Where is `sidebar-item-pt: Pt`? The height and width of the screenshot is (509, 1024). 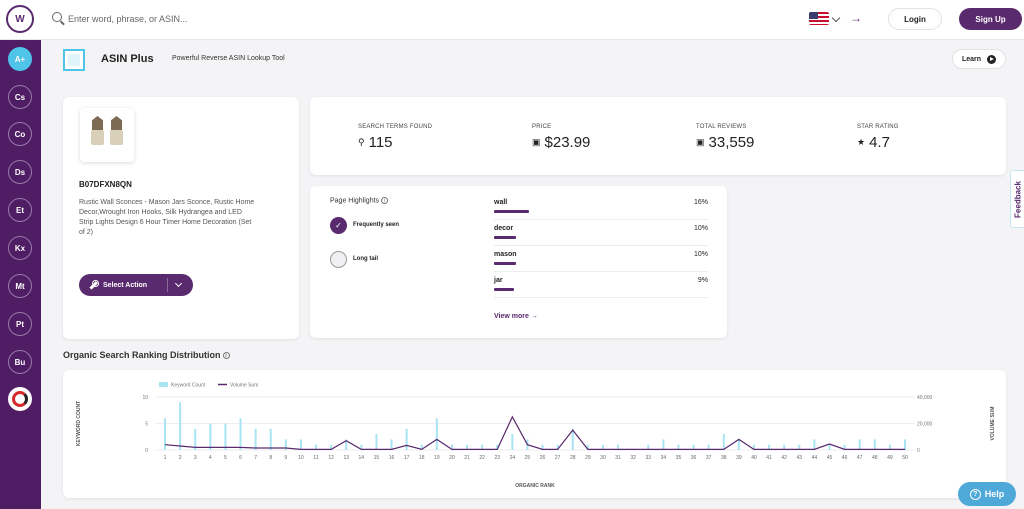
sidebar-item-pt: Pt is located at coordinates (20, 324).